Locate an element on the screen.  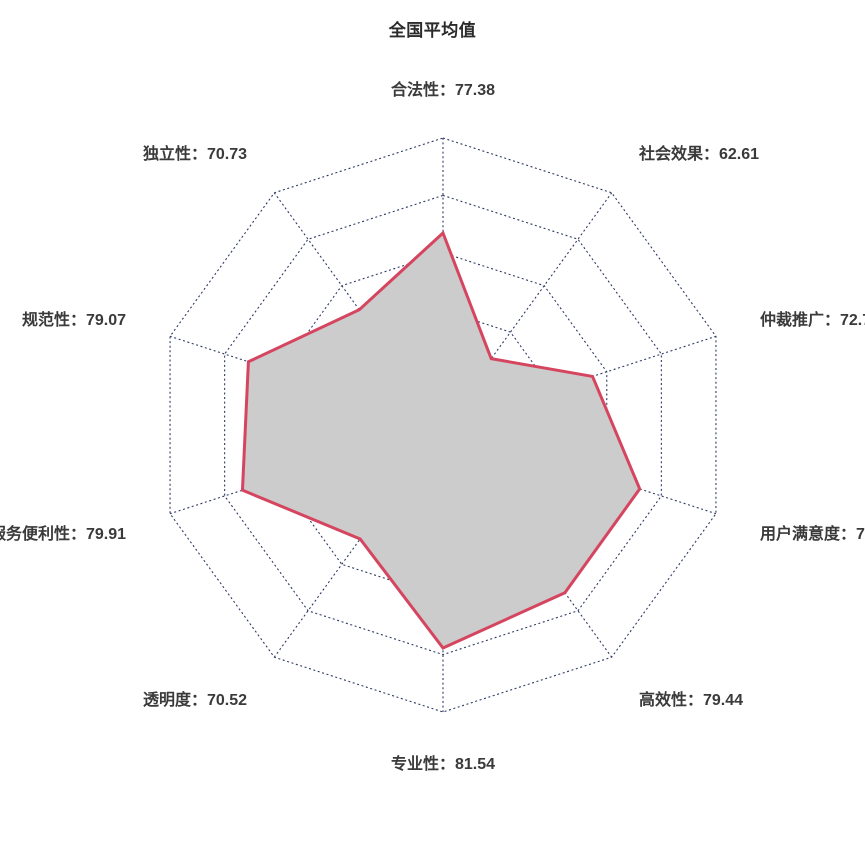
axis-label-gao-xiao-xing: 高效性：79.44 is located at coordinates (691, 700).